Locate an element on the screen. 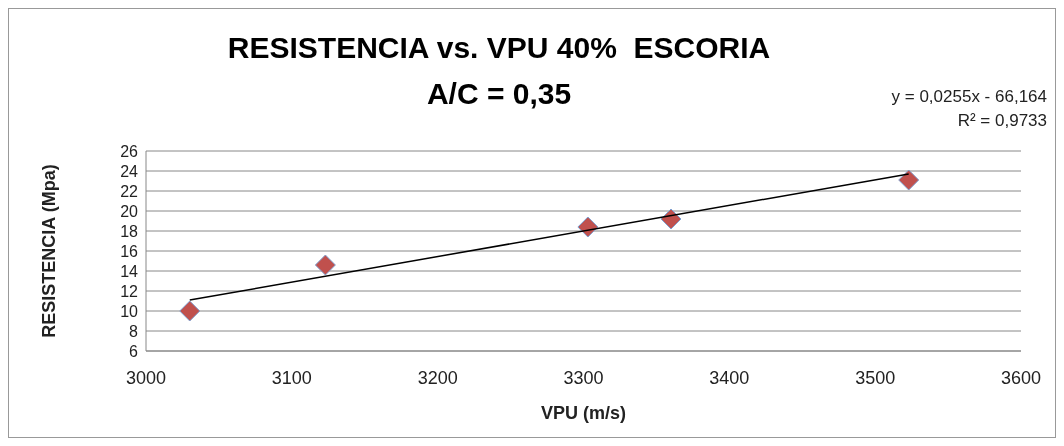 Image resolution: width=1064 pixels, height=446 pixels. chart-subtitle: A/C = 0,35 is located at coordinates (499, 93).